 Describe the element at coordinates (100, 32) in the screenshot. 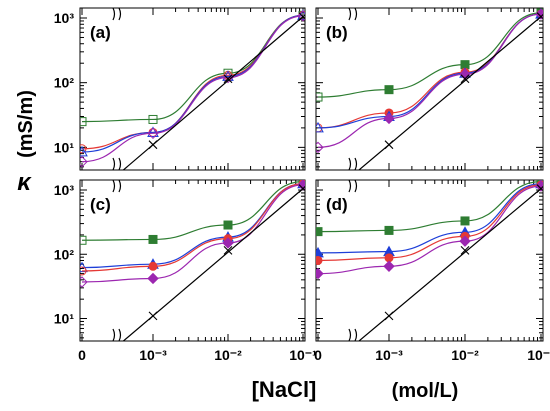

I see `panel-label: (a)` at that location.